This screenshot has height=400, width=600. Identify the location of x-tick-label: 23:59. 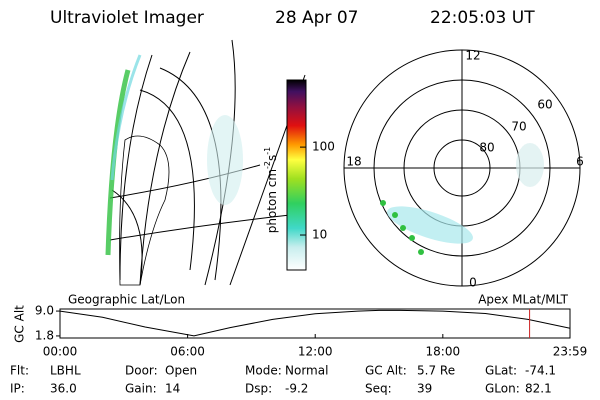
(570, 352).